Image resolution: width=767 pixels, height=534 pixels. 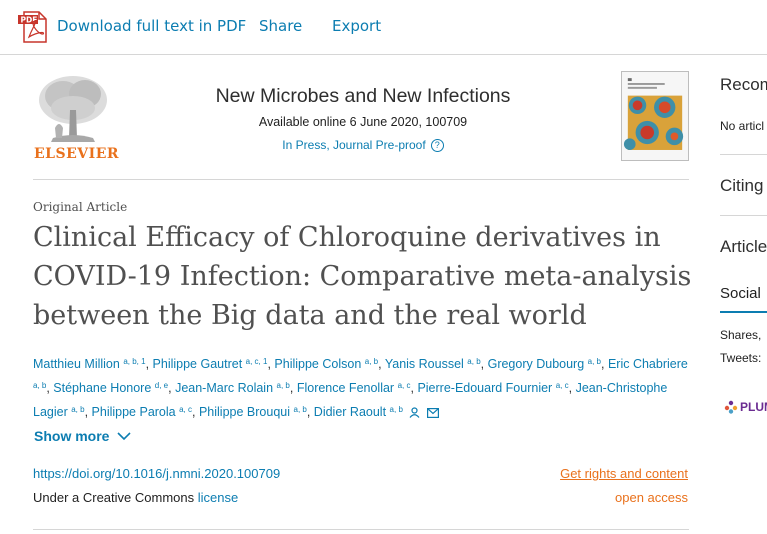 I want to click on journal-cover-thumbnail, so click(x=655, y=116).